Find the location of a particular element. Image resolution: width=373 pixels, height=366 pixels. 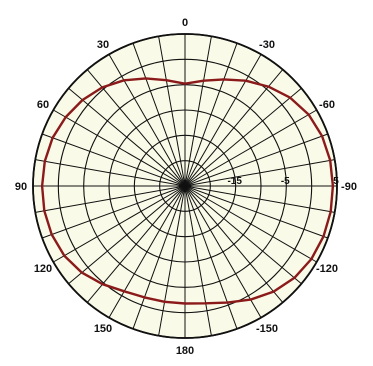

angle-tick-label: 60 is located at coordinates (43, 105).